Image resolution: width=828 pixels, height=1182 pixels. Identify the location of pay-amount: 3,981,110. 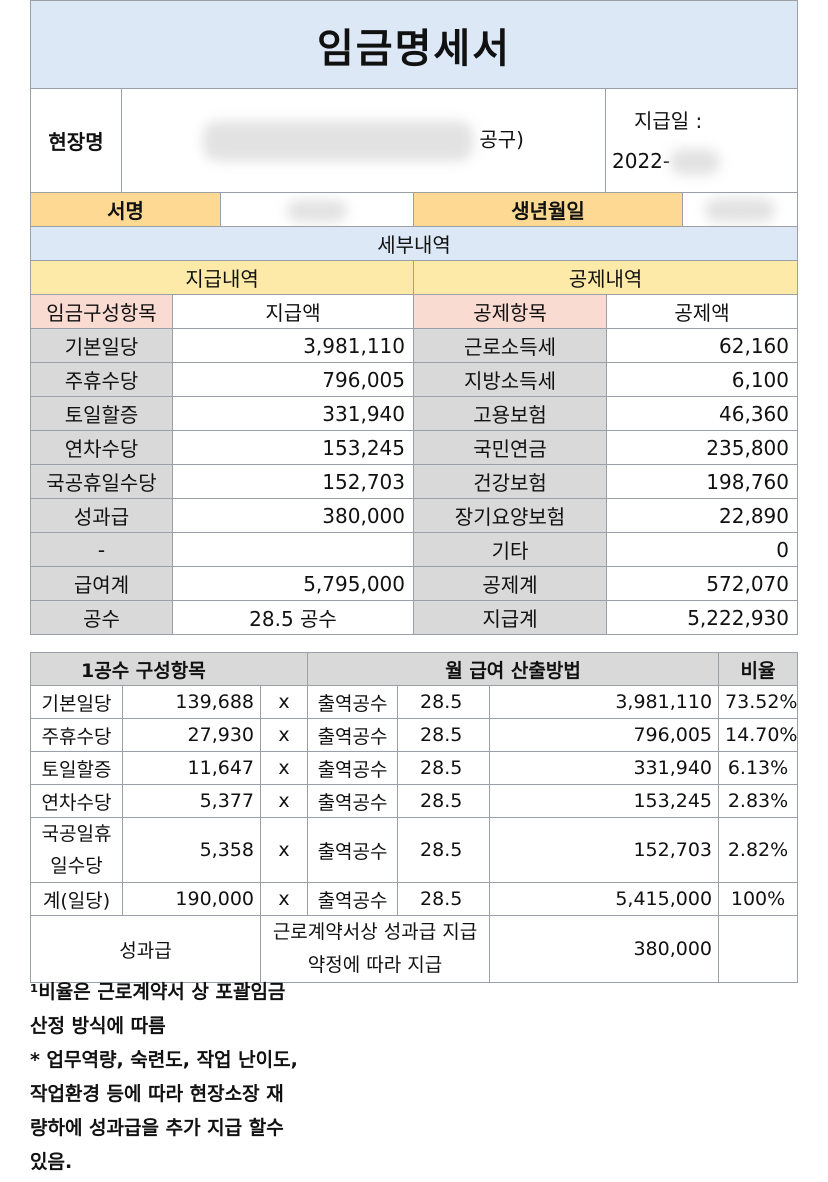
(293, 345).